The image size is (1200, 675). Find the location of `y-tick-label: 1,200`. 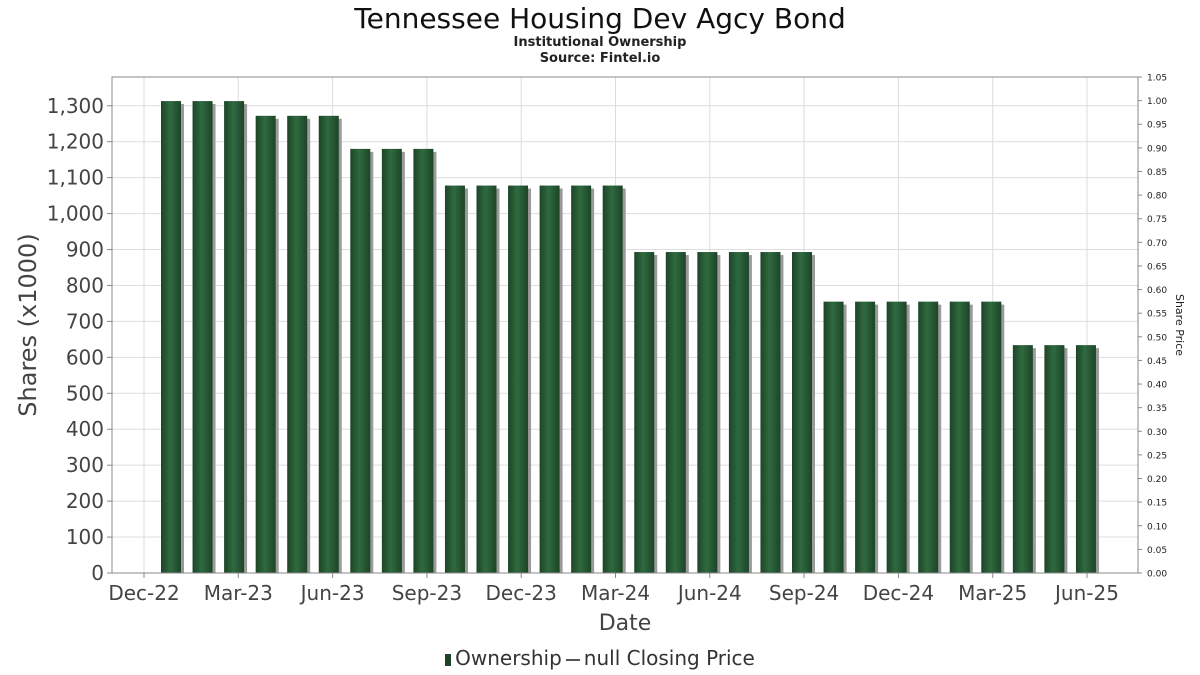

y-tick-label: 1,200 is located at coordinates (75, 142).